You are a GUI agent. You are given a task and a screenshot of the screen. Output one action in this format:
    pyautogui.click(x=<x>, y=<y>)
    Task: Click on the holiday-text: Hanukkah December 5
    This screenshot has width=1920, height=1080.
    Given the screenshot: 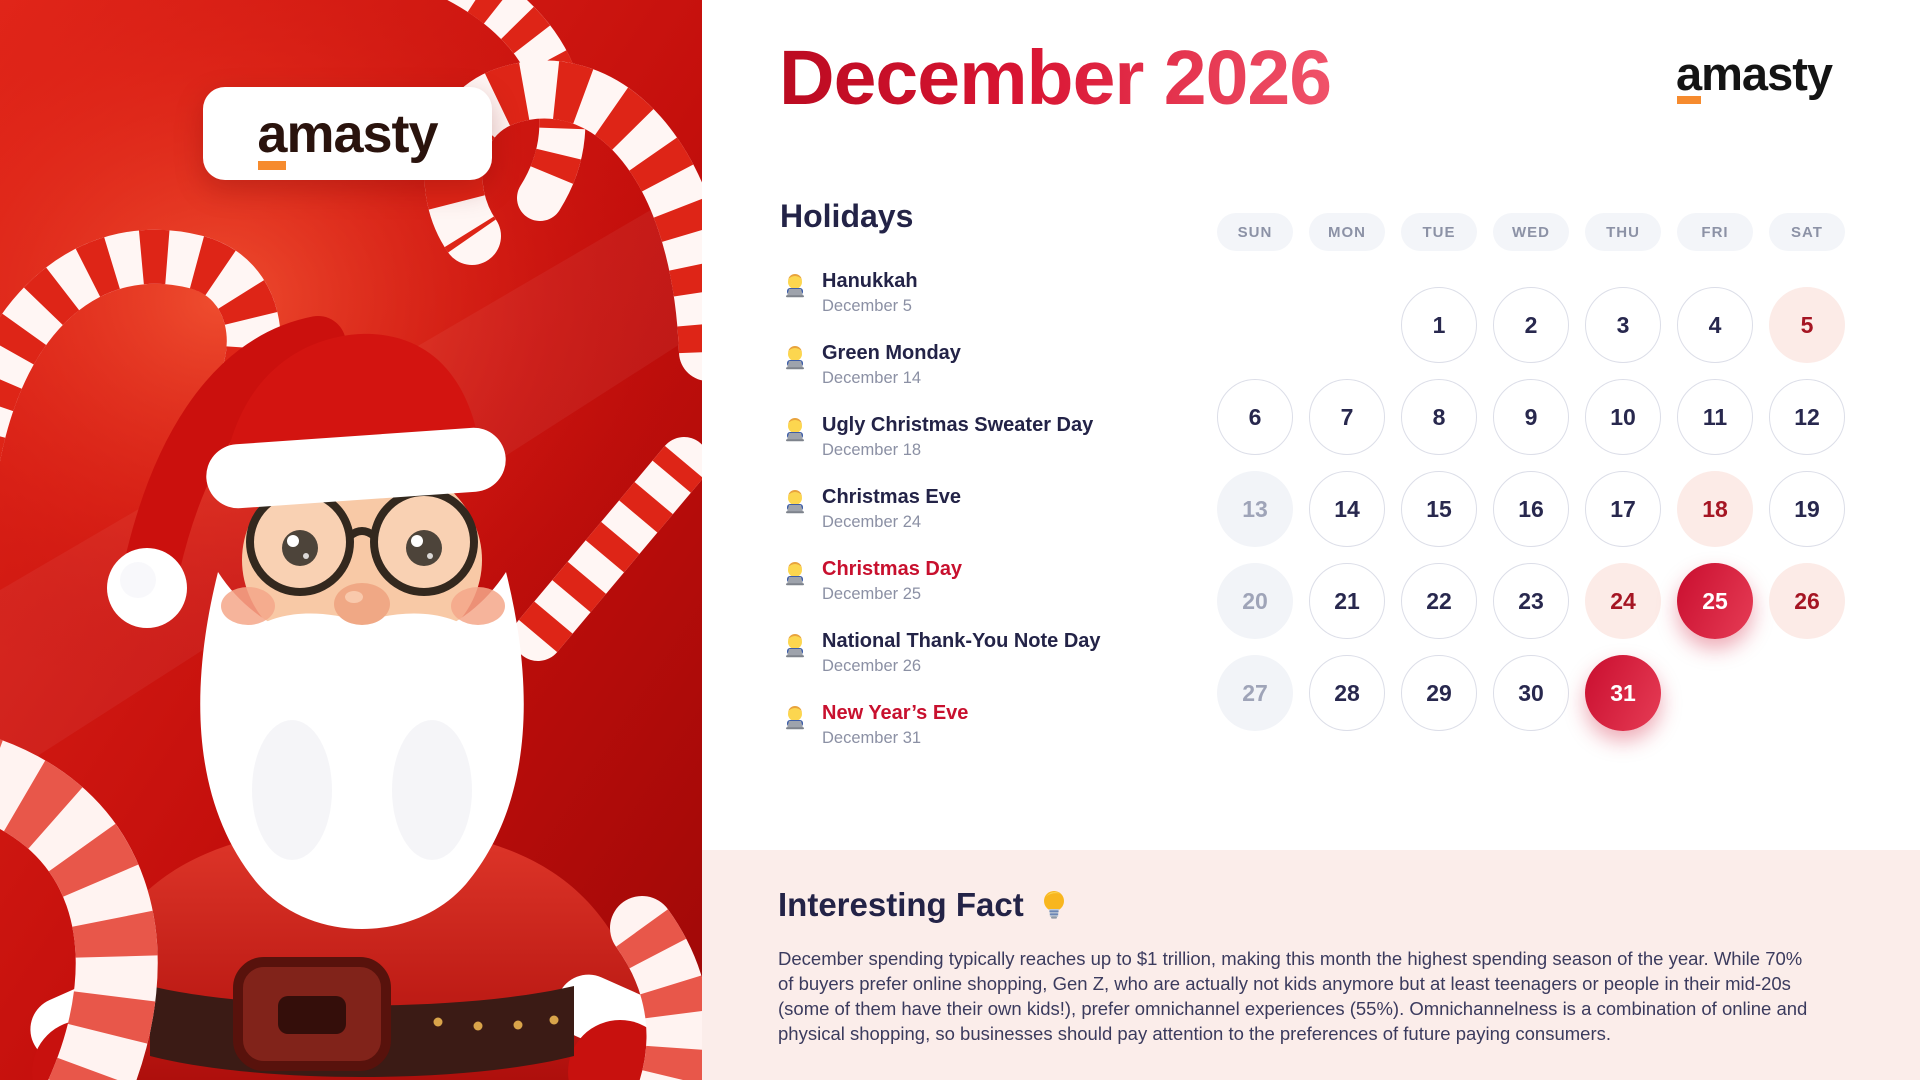 What is the action you would take?
    pyautogui.click(x=870, y=293)
    